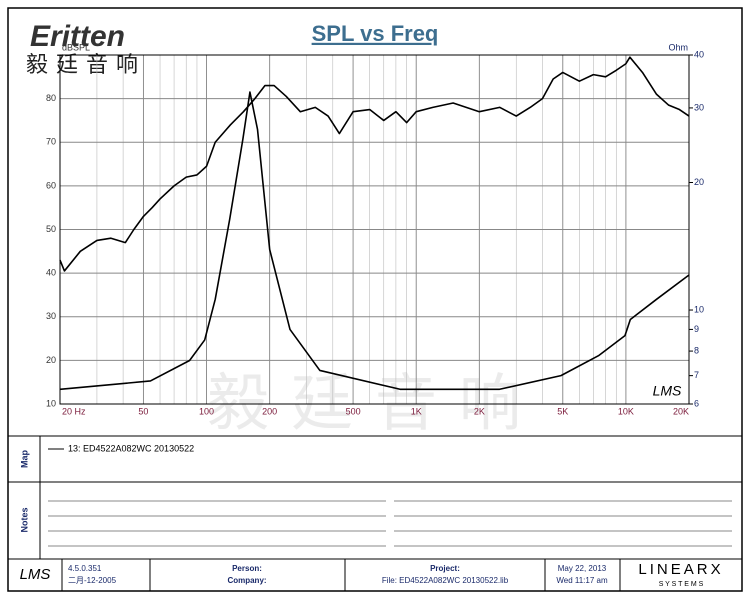 The height and width of the screenshot is (600, 750). What do you see at coordinates (696, 403) in the screenshot?
I see `y2-tick-label: 6` at bounding box center [696, 403].